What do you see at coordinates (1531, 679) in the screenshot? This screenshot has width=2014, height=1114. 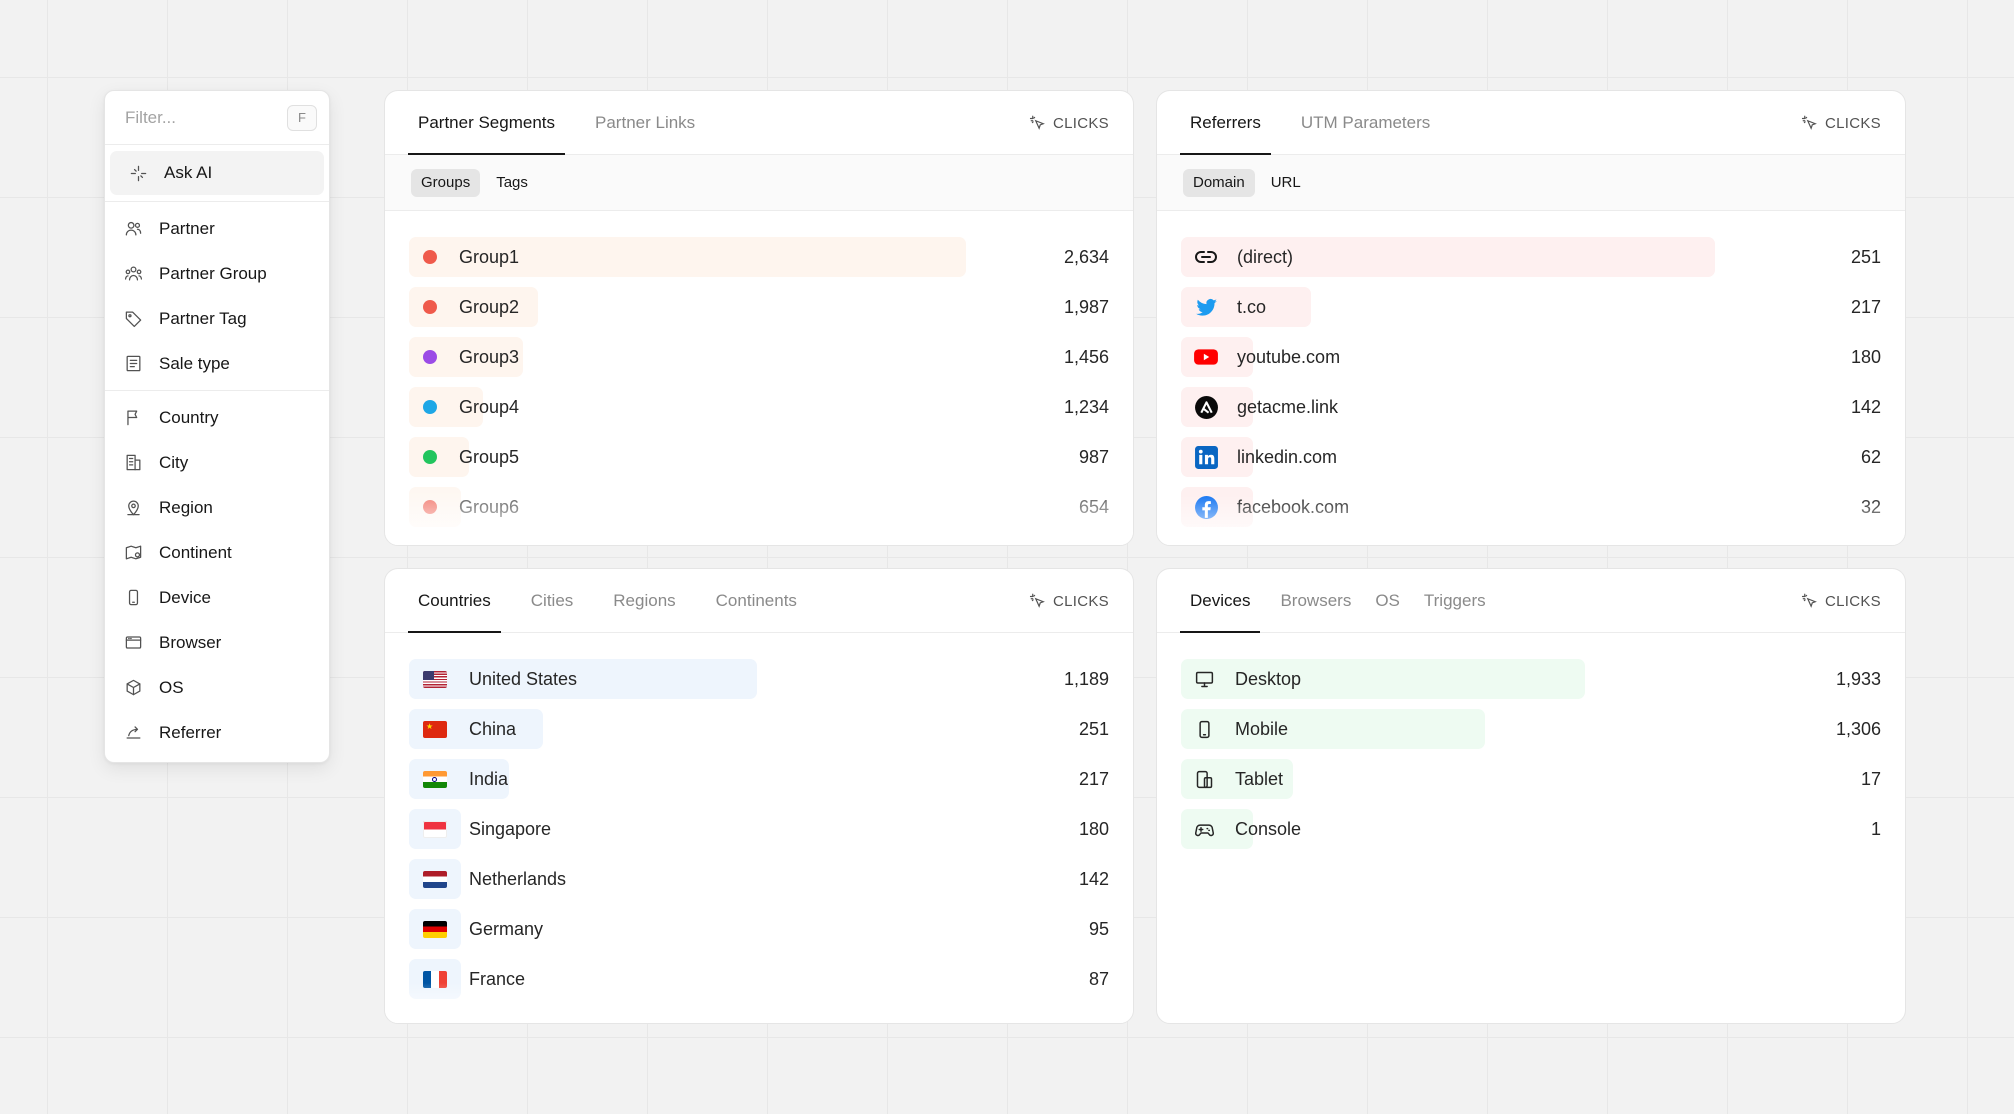 I see `list-item: Desktop 1,933` at bounding box center [1531, 679].